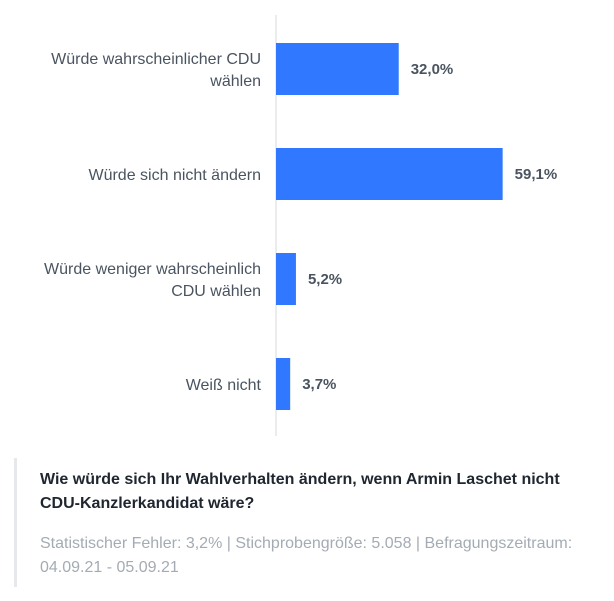 This screenshot has width=614, height=601. I want to click on category-label: Würde weniger wahrscheinlich CDU wählen, so click(152, 280).